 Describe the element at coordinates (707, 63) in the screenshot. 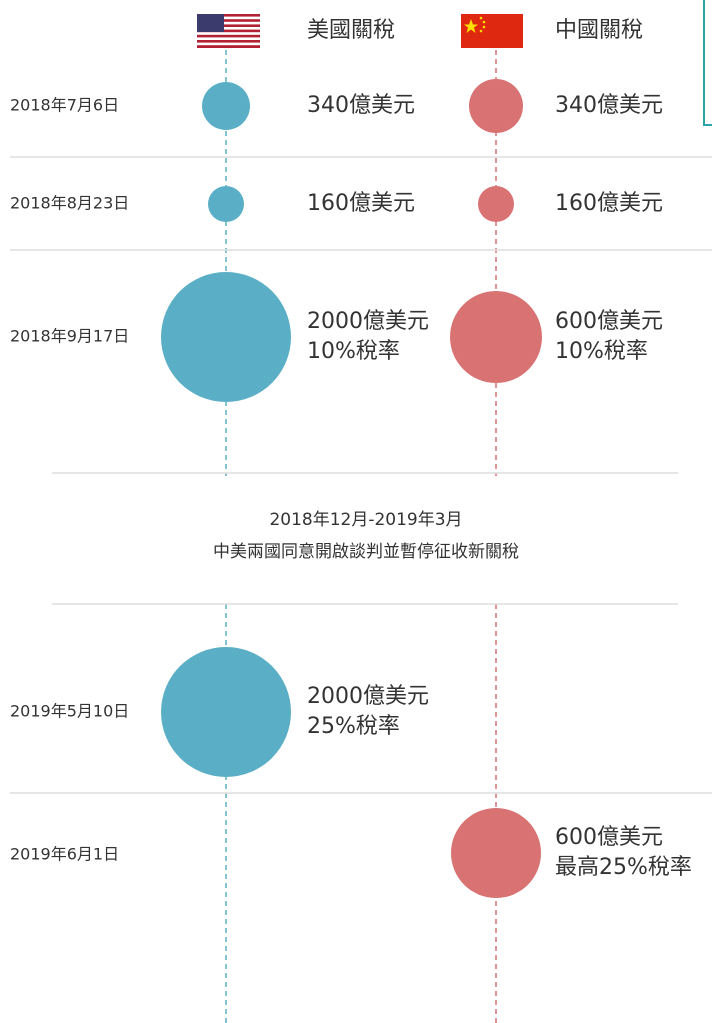

I see `side-box` at that location.